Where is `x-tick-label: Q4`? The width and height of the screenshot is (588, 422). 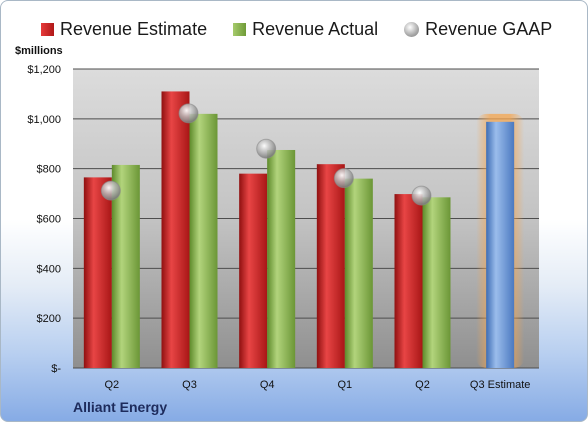 x-tick-label: Q4 is located at coordinates (267, 385).